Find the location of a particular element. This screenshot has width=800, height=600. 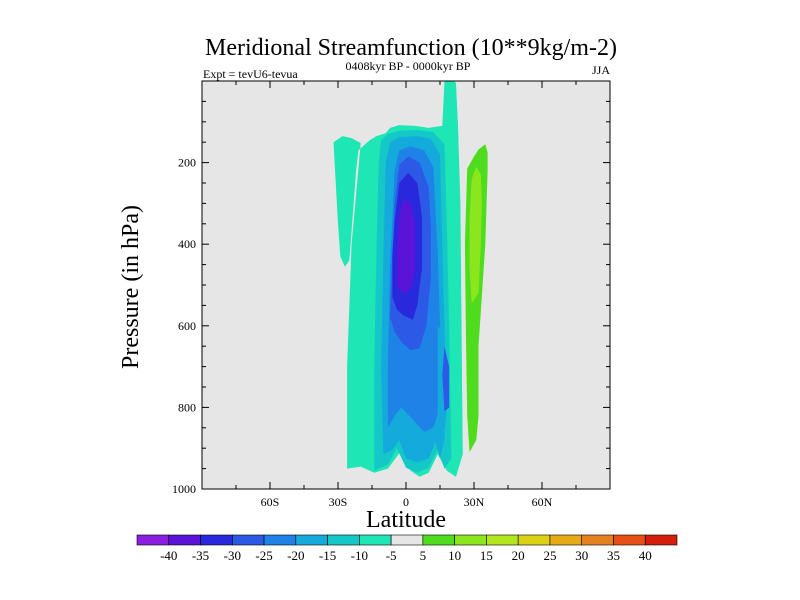

colorbar-label: 30 is located at coordinates (581, 555).